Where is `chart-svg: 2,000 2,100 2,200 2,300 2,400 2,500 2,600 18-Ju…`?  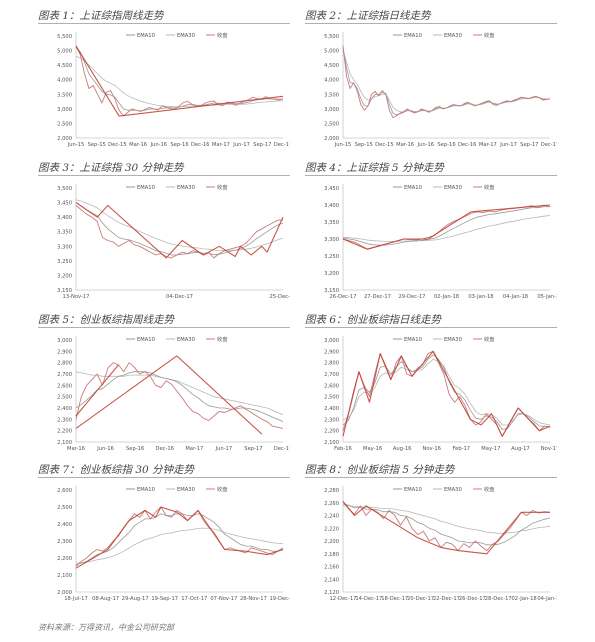 chart-svg: 2,000 2,100 2,200 2,300 2,400 2,500 2,600 18-Ju… is located at coordinates (173, 543).